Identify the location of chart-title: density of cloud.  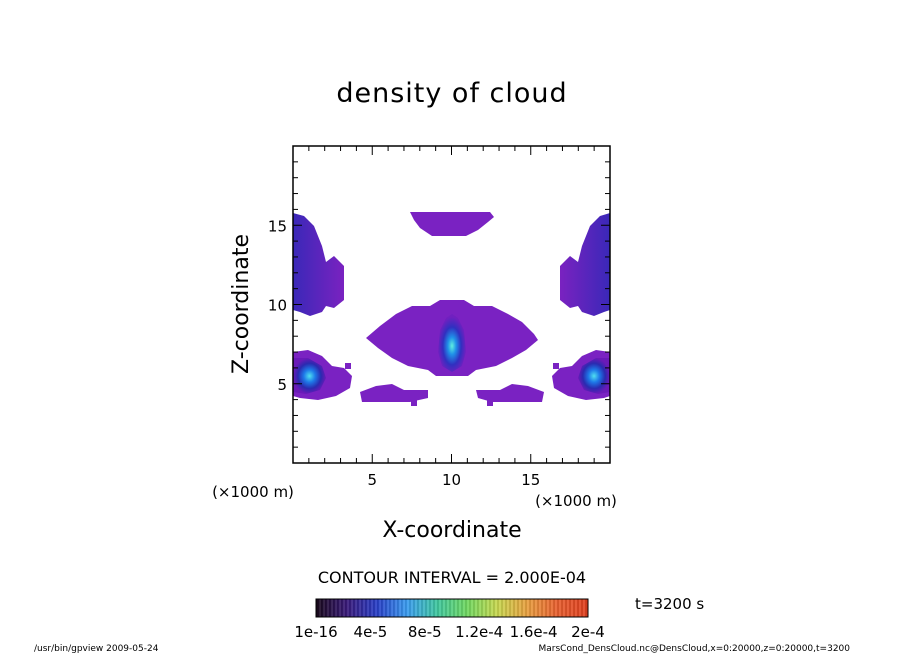
(451, 93).